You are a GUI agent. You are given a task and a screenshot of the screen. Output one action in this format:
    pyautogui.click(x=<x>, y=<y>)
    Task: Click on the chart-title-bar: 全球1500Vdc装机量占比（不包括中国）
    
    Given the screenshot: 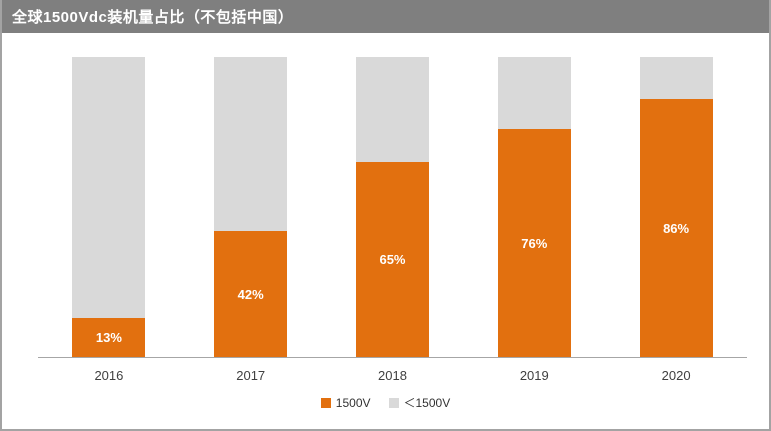 What is the action you would take?
    pyautogui.click(x=385, y=16)
    